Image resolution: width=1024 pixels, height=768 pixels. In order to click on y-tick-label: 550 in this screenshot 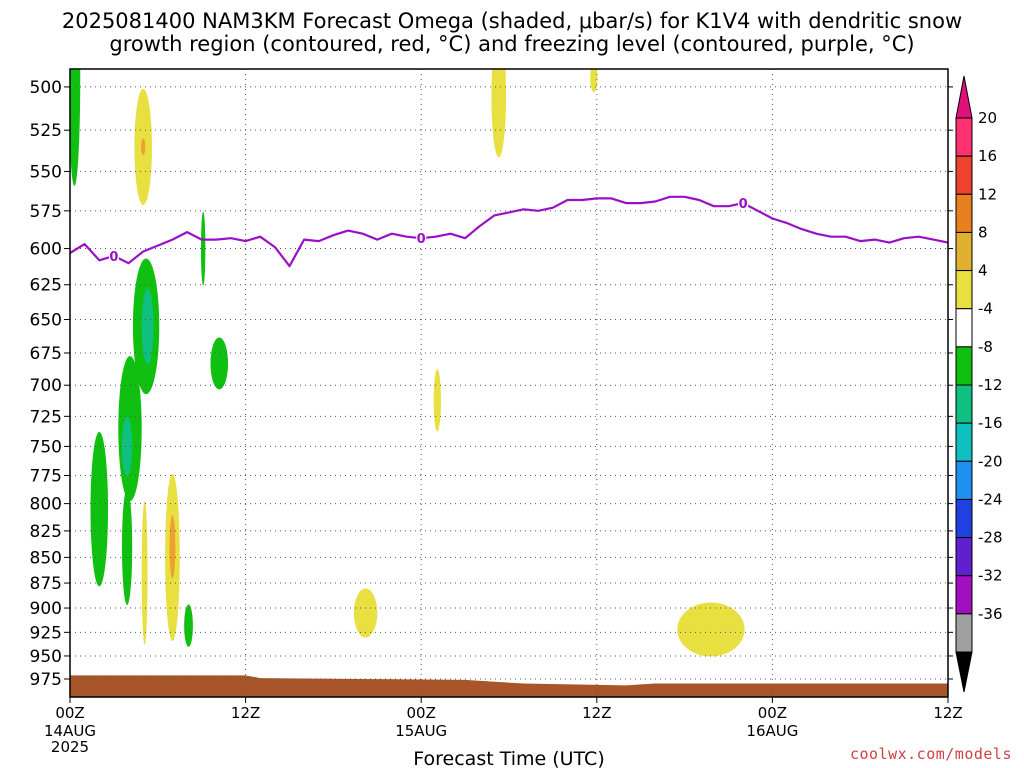, I will do `click(46, 172)`.